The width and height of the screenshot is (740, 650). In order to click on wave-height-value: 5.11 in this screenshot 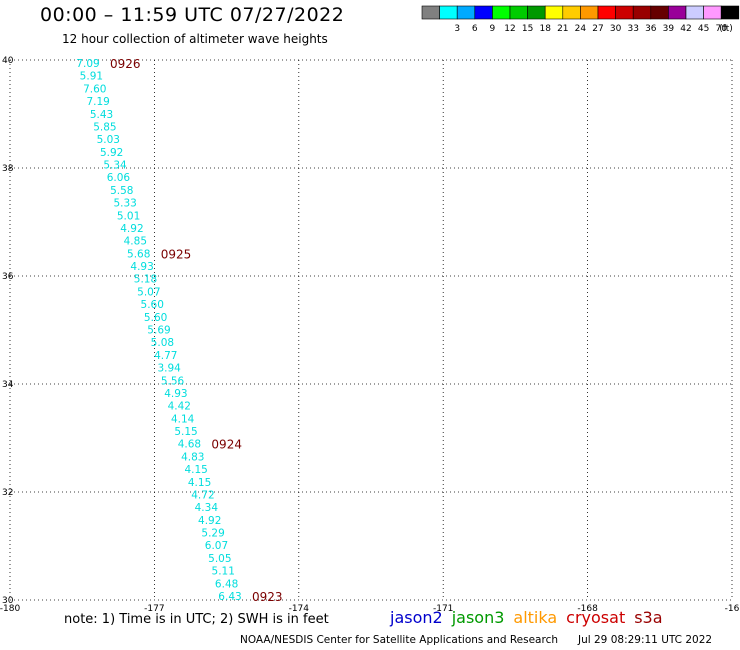, I will do `click(223, 572)`.